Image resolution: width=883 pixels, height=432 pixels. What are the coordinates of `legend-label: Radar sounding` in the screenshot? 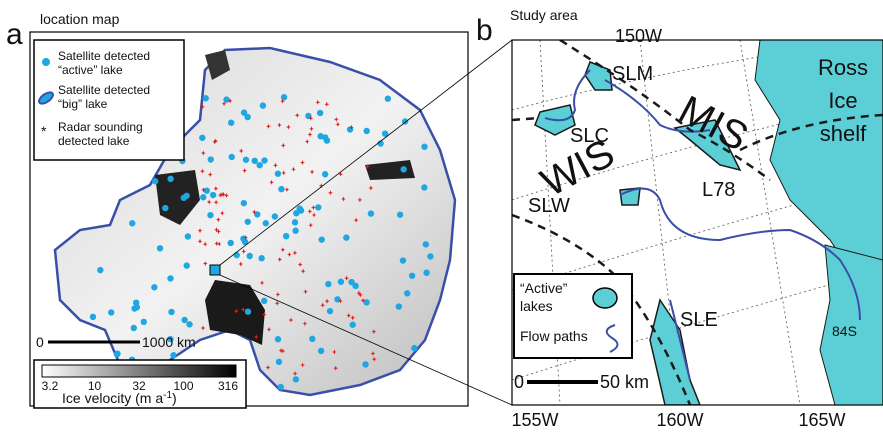 It's located at (100, 127).